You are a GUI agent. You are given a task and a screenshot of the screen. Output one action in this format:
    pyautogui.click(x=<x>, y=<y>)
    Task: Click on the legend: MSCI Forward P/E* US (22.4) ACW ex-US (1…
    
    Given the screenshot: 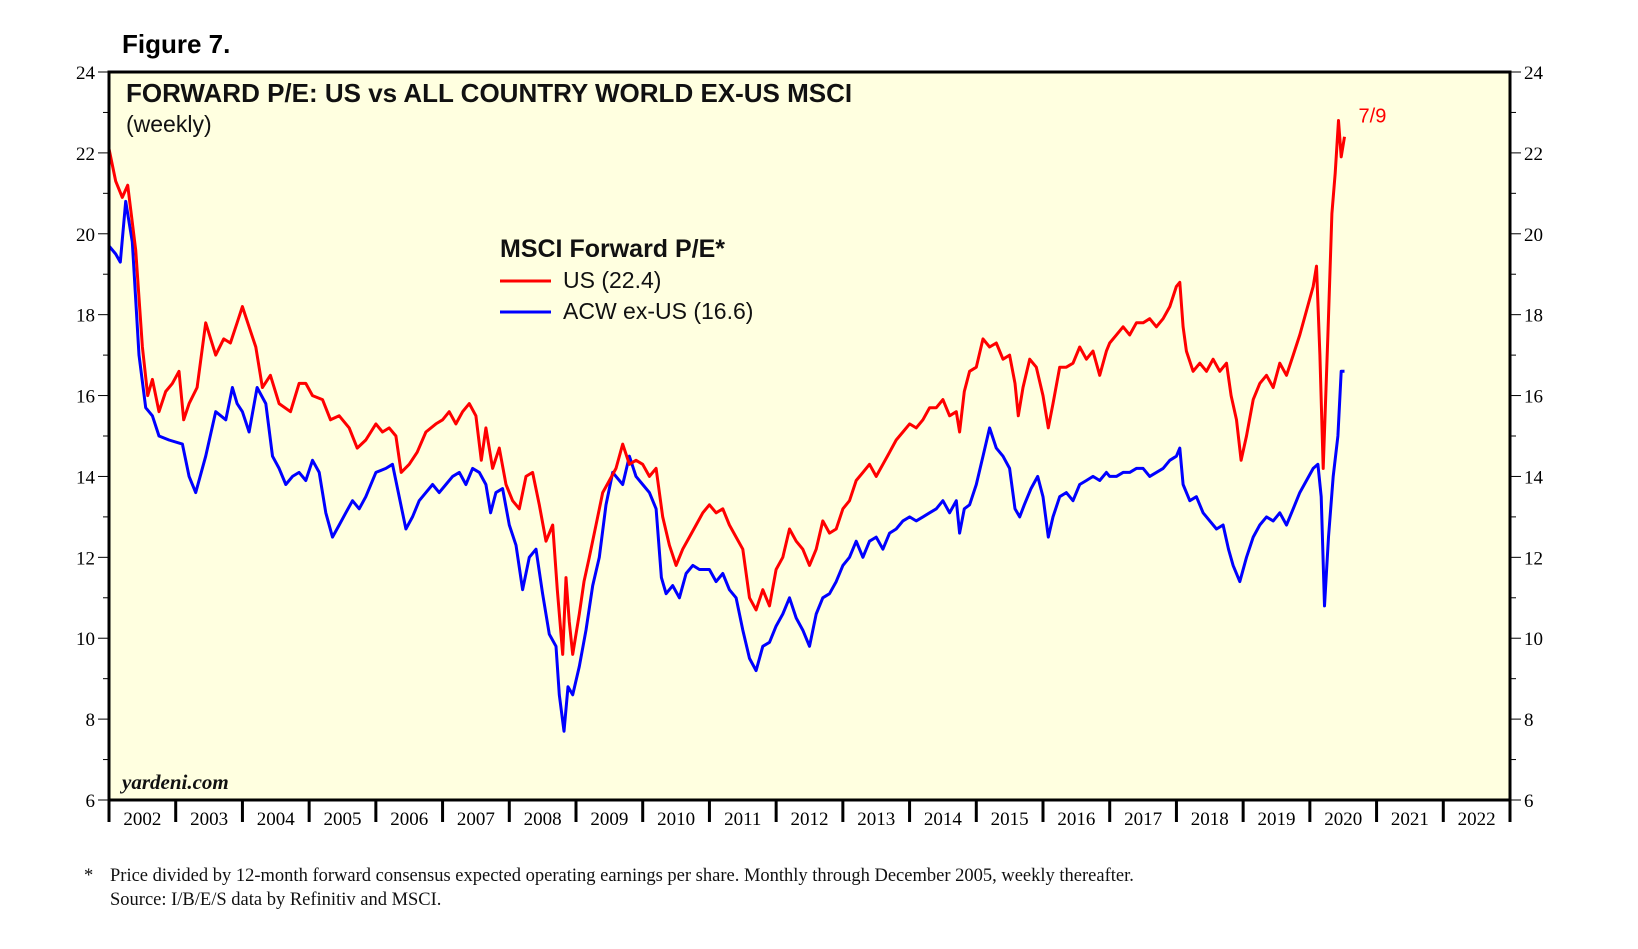 What is the action you would take?
    pyautogui.click(x=626, y=279)
    